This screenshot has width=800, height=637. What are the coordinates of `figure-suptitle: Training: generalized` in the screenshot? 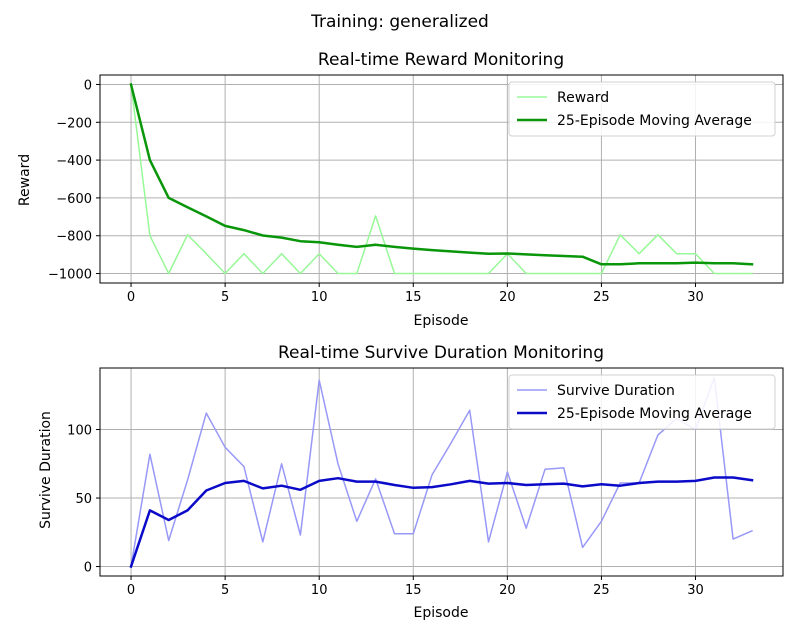 It's located at (399, 22).